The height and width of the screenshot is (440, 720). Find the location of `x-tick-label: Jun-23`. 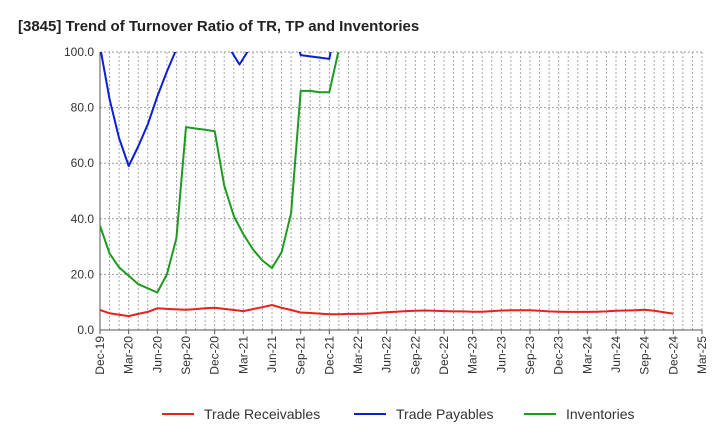

x-tick-label: Jun-23 is located at coordinates (501, 354).